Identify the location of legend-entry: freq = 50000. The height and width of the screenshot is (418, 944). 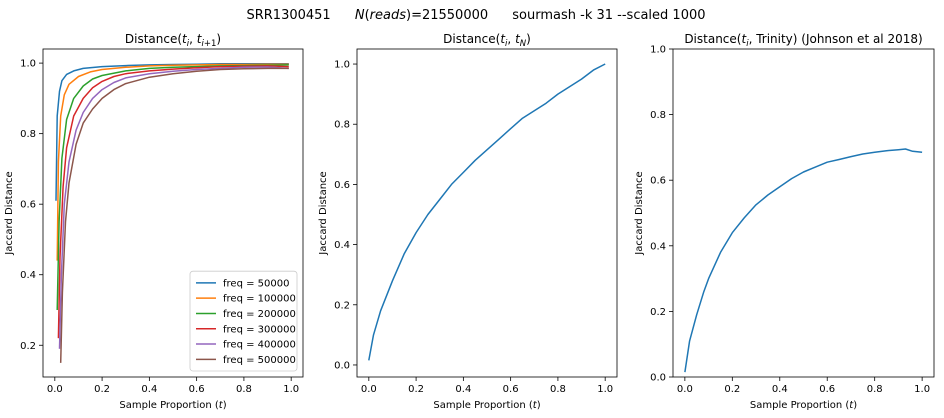
(256, 283).